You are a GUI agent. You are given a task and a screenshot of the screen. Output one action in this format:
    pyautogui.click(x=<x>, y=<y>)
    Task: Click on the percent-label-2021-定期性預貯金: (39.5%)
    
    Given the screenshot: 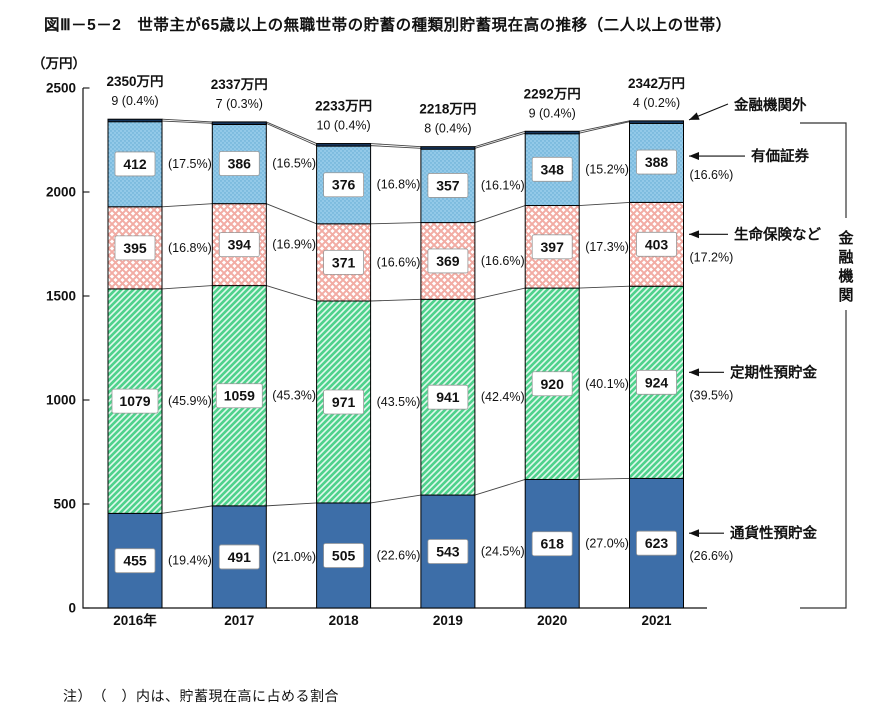 What is the action you would take?
    pyautogui.click(x=712, y=395)
    